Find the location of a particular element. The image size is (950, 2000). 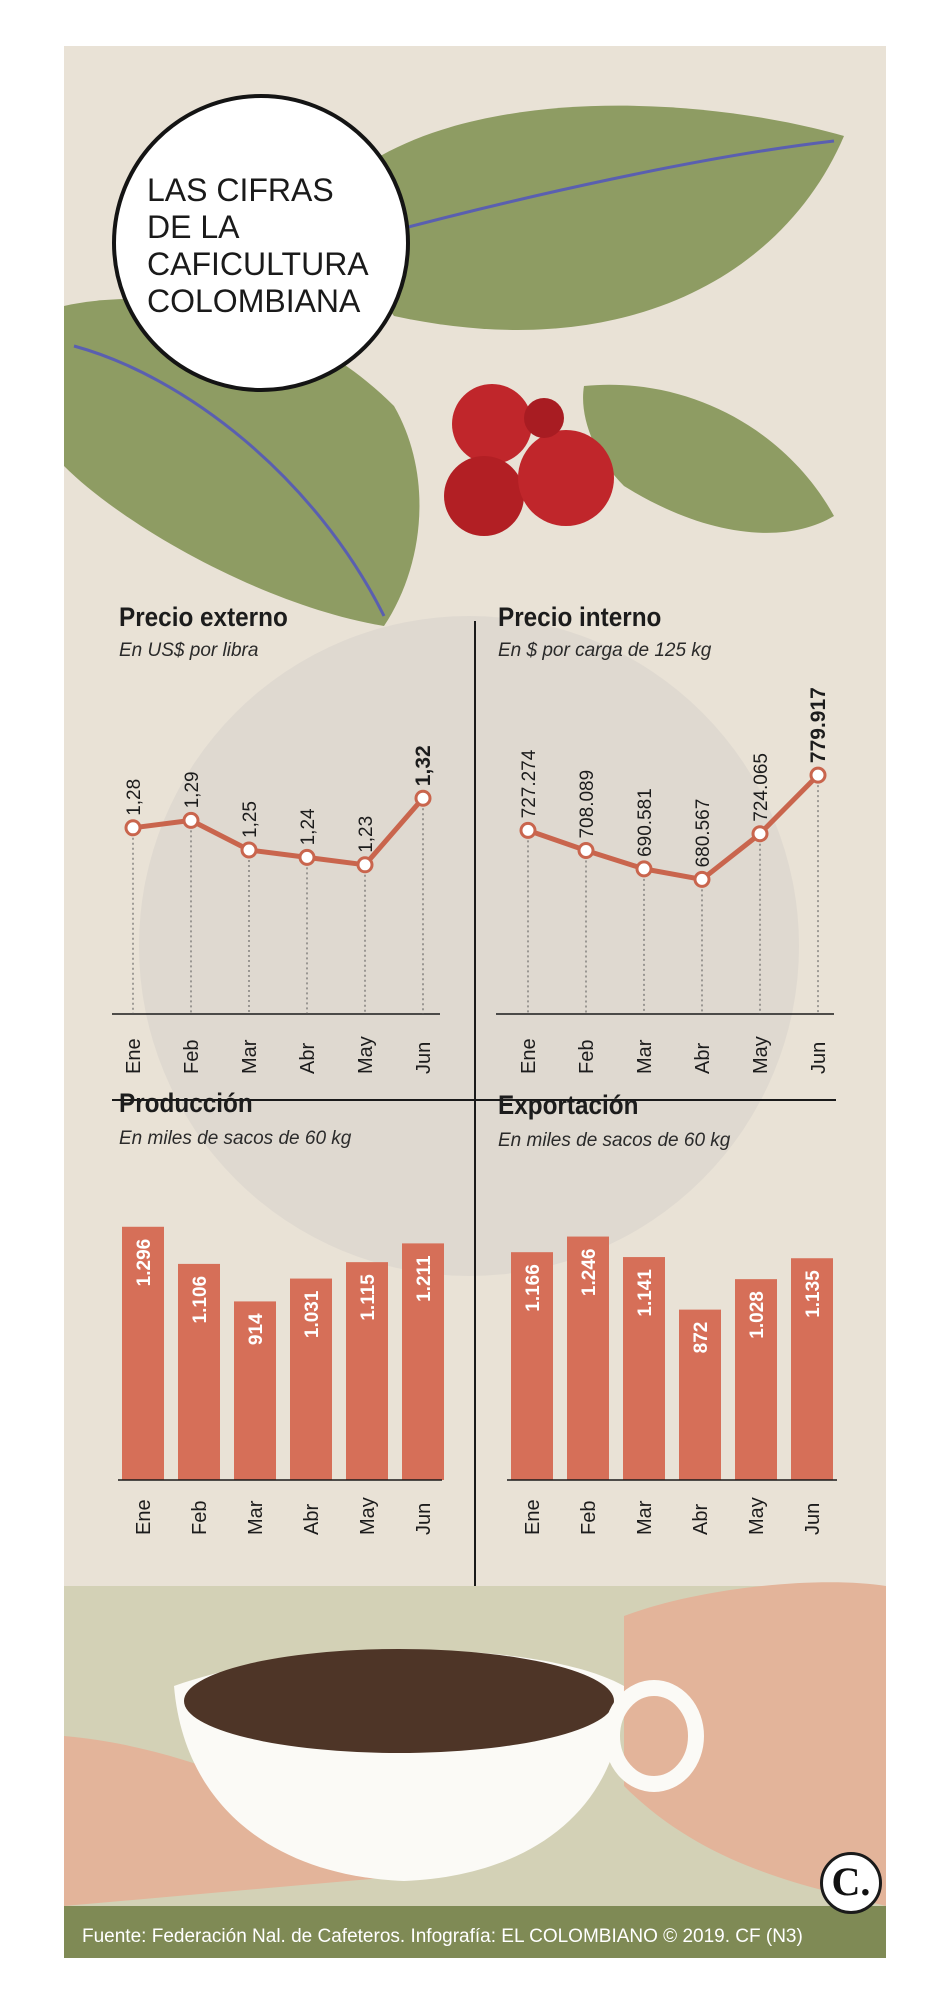

chart-subtitle-produccion: En miles de sacos de 60 kg is located at coordinates (235, 1138).